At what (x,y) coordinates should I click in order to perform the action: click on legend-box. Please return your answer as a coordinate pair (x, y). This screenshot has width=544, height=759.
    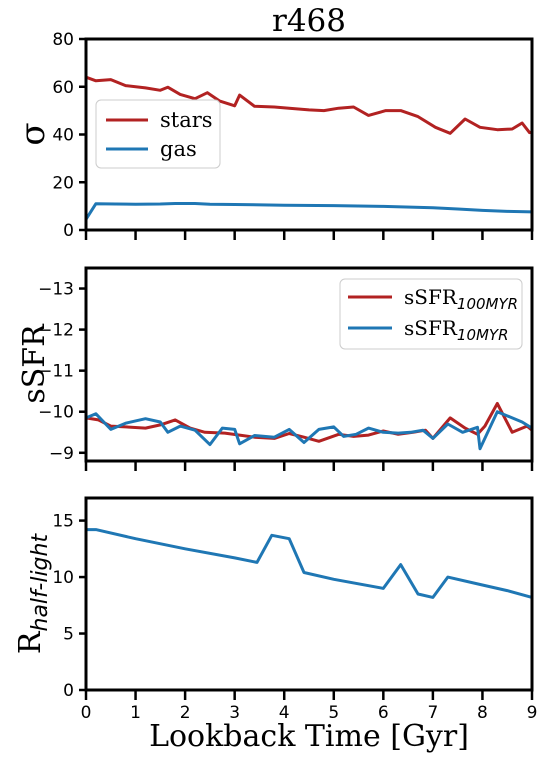
    Looking at the image, I should click on (158, 134).